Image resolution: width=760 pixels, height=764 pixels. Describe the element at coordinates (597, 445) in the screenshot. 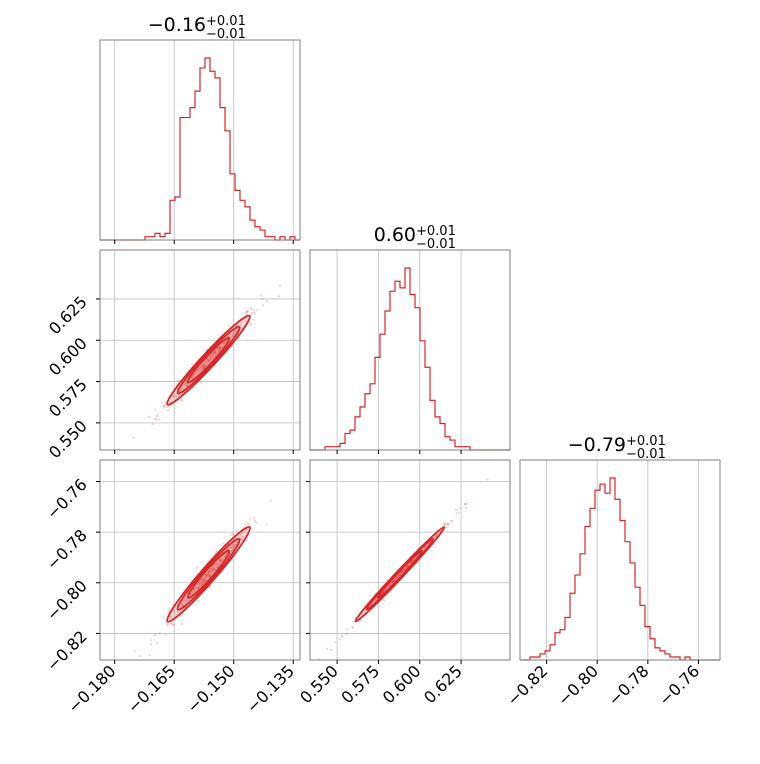

I see `title-value-3: −0.79` at that location.